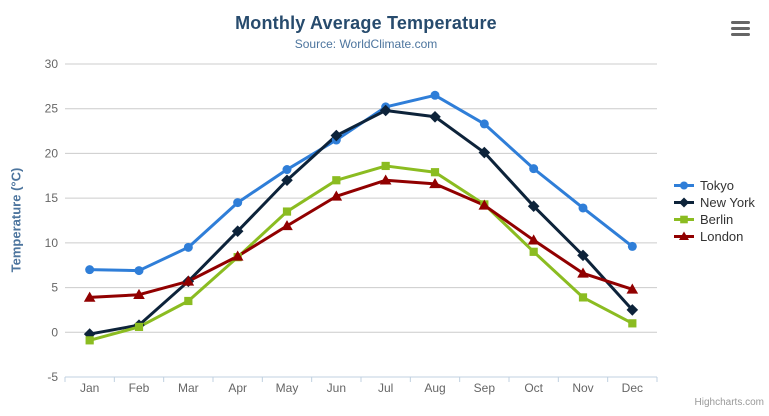 The height and width of the screenshot is (416, 769). I want to click on legend-item-new-york: New York, so click(714, 202).